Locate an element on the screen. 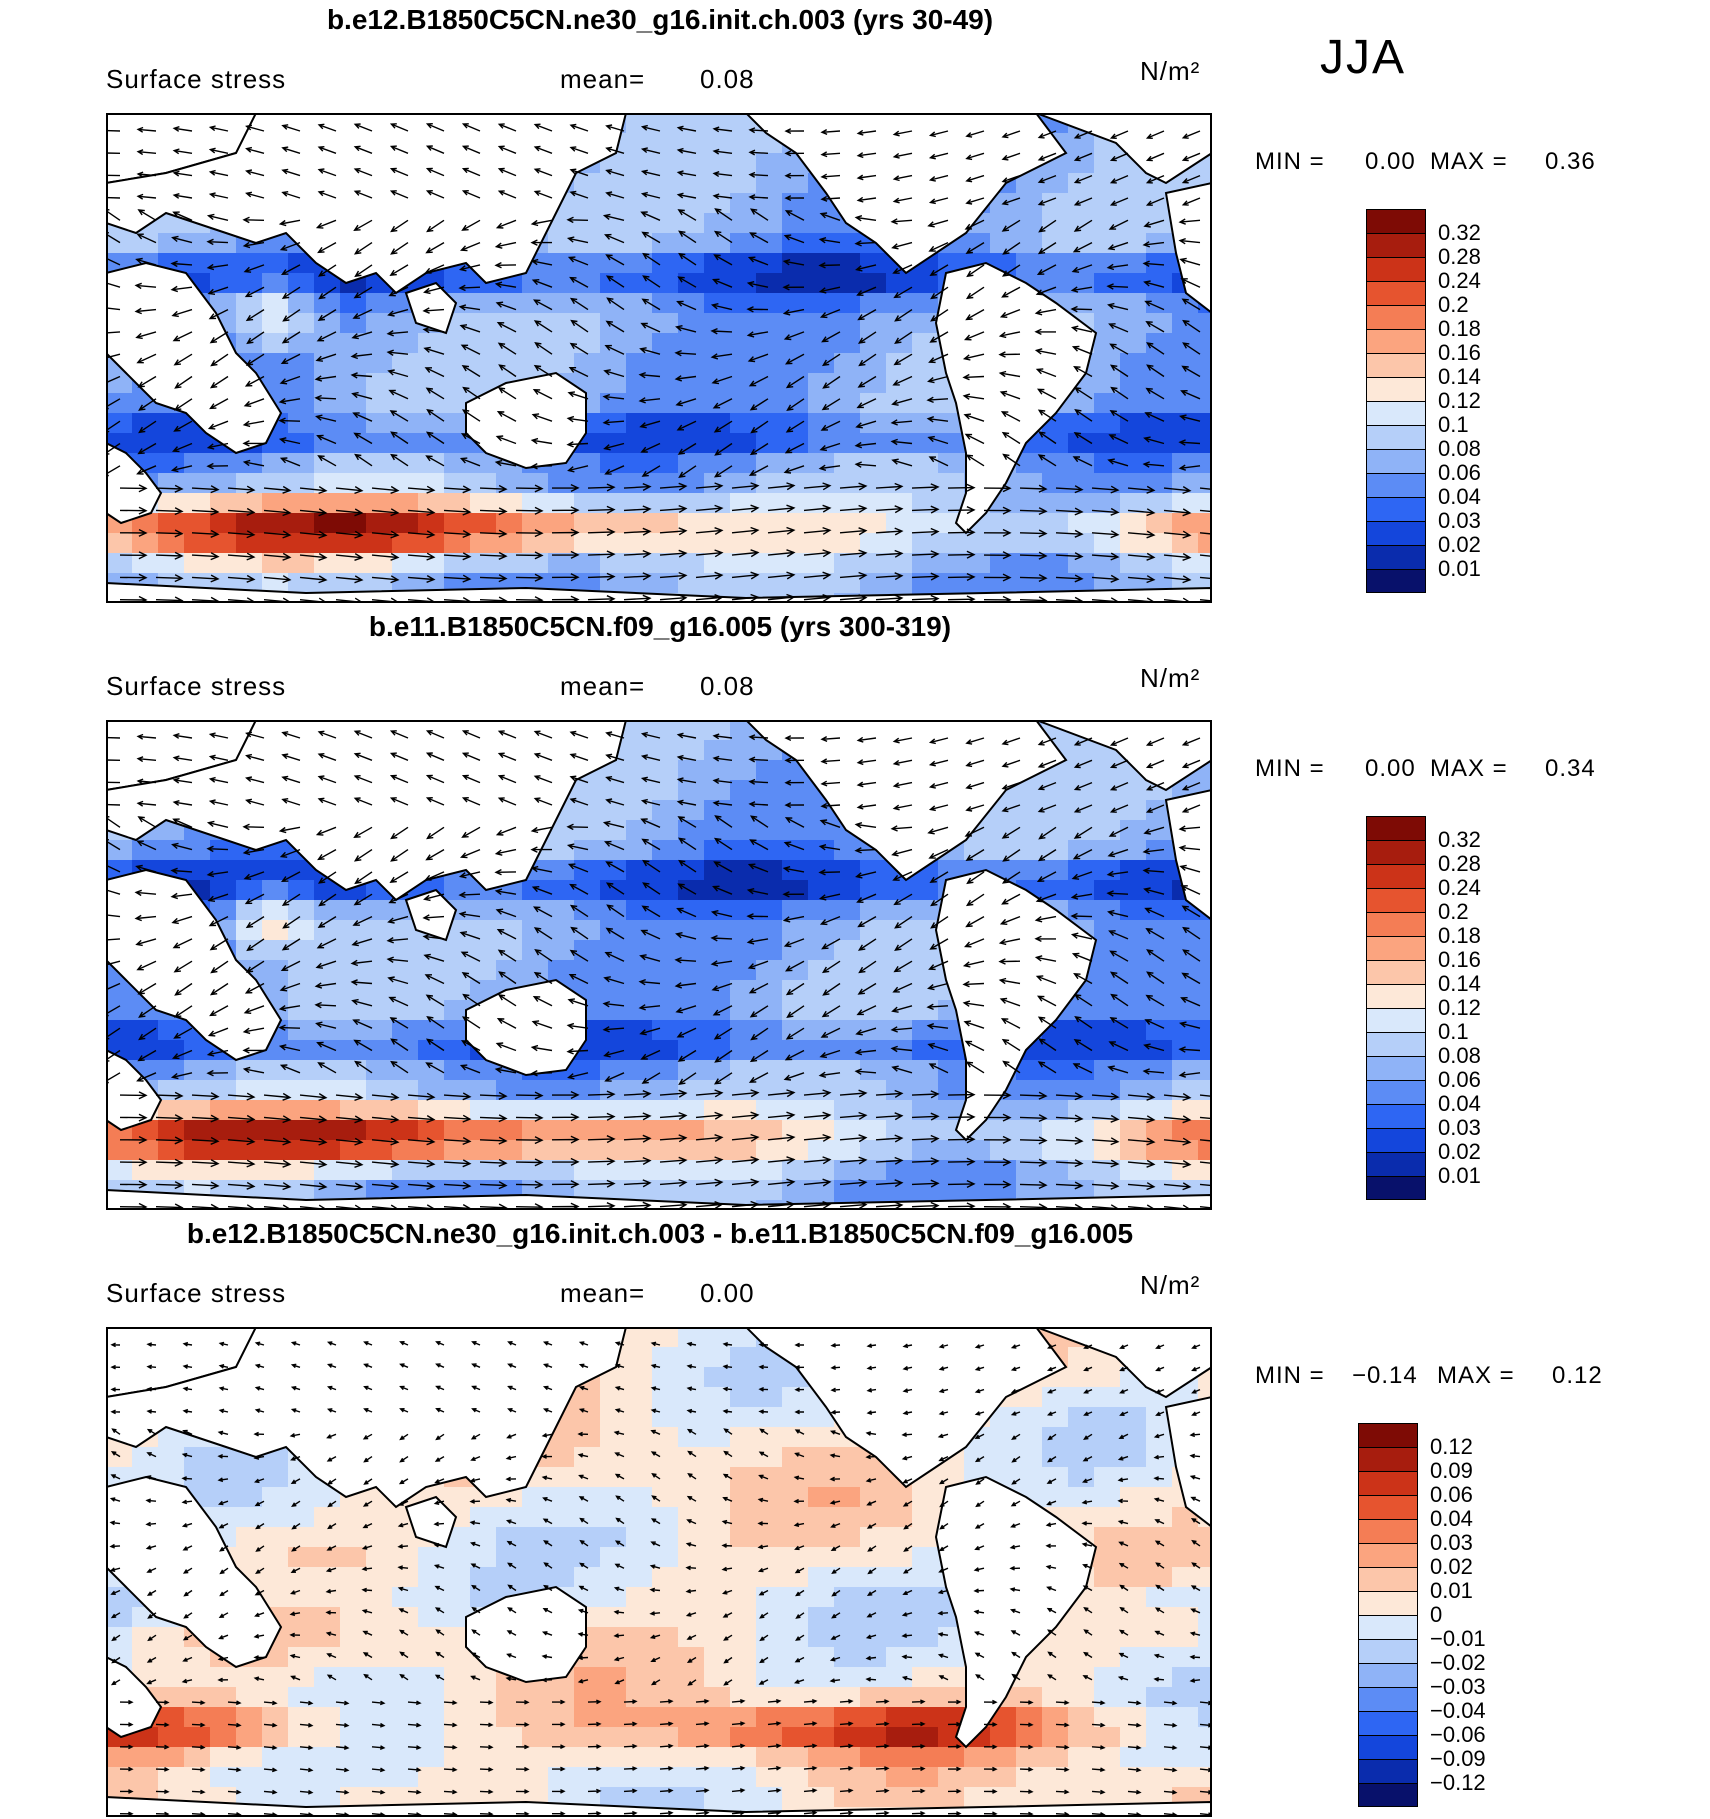 The width and height of the screenshot is (1710, 1819). colorbar-frame is located at coordinates (1396, 1008).